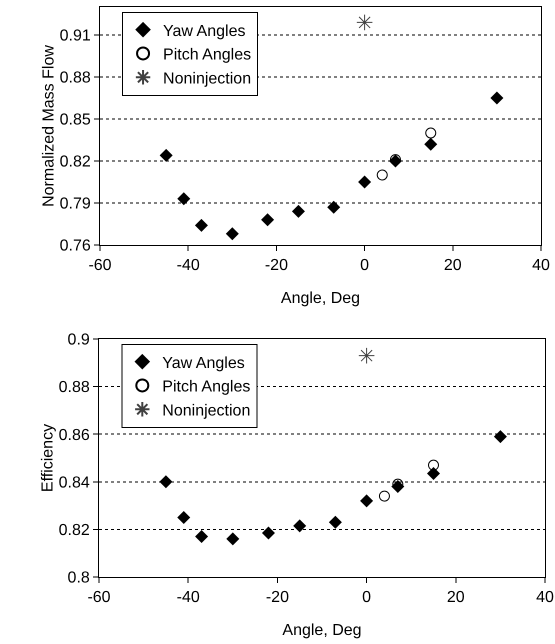  What do you see at coordinates (48, 458) in the screenshot?
I see `y-axis-title: Efficiency` at bounding box center [48, 458].